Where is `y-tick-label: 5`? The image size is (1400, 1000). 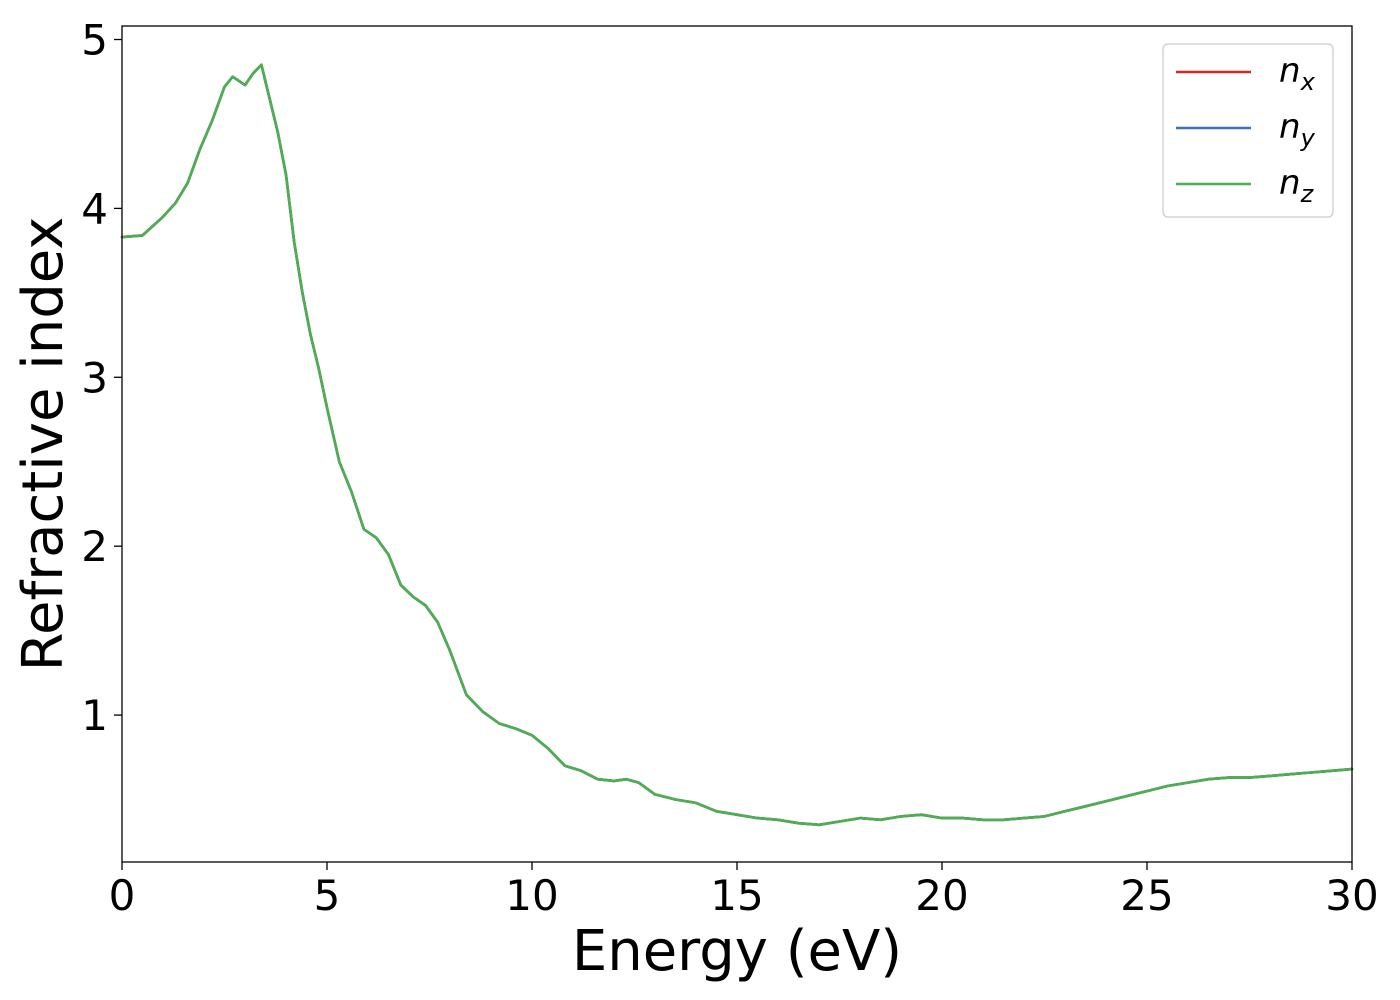 y-tick-label: 5 is located at coordinates (94, 40).